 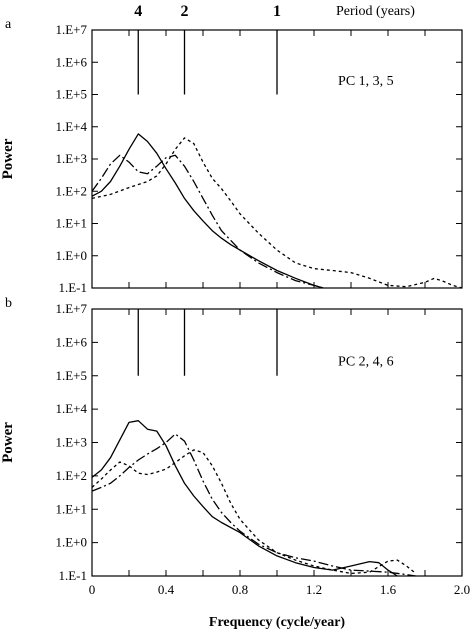 I want to click on panel-annotation: PC 1, 3, 5, so click(x=366, y=81).